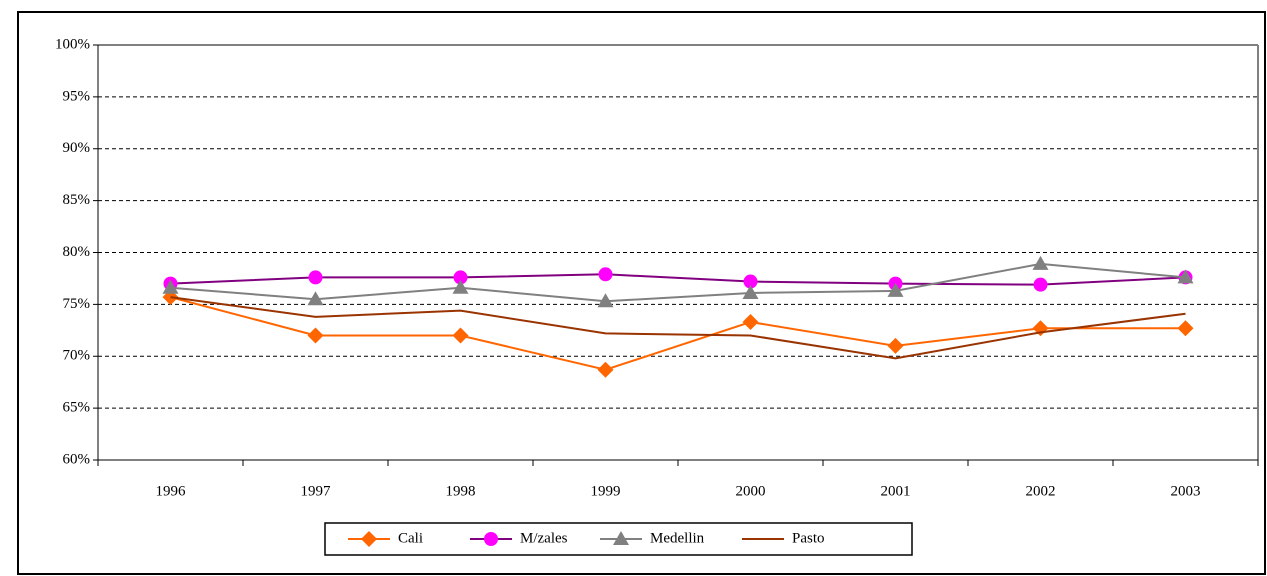  Describe the element at coordinates (677, 538) in the screenshot. I see `legend-label: Medellin` at that location.